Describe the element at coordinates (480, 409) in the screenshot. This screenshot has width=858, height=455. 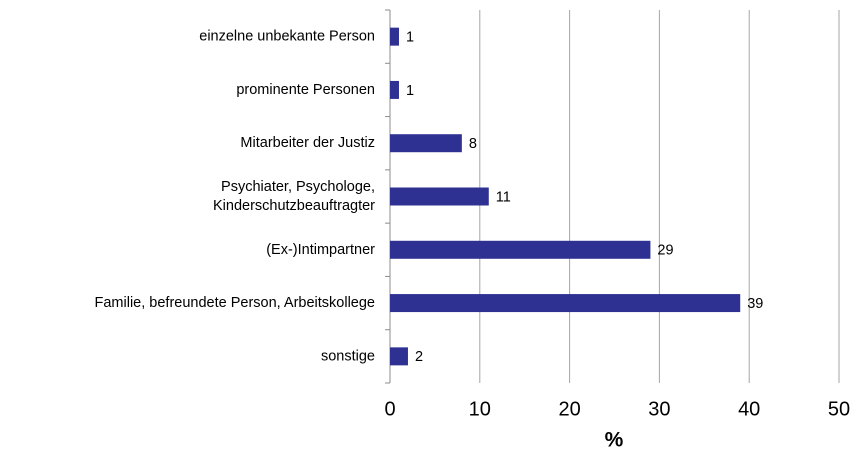
I see `x-tick-label: 10` at that location.